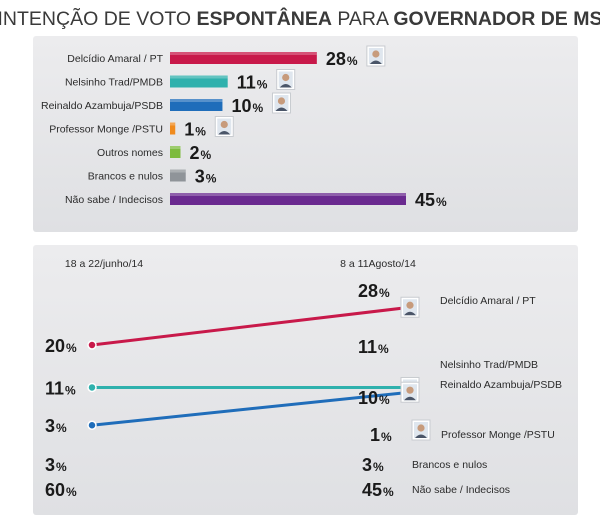  Describe the element at coordinates (55, 490) in the screenshot. I see `other-start-value: 60` at that location.